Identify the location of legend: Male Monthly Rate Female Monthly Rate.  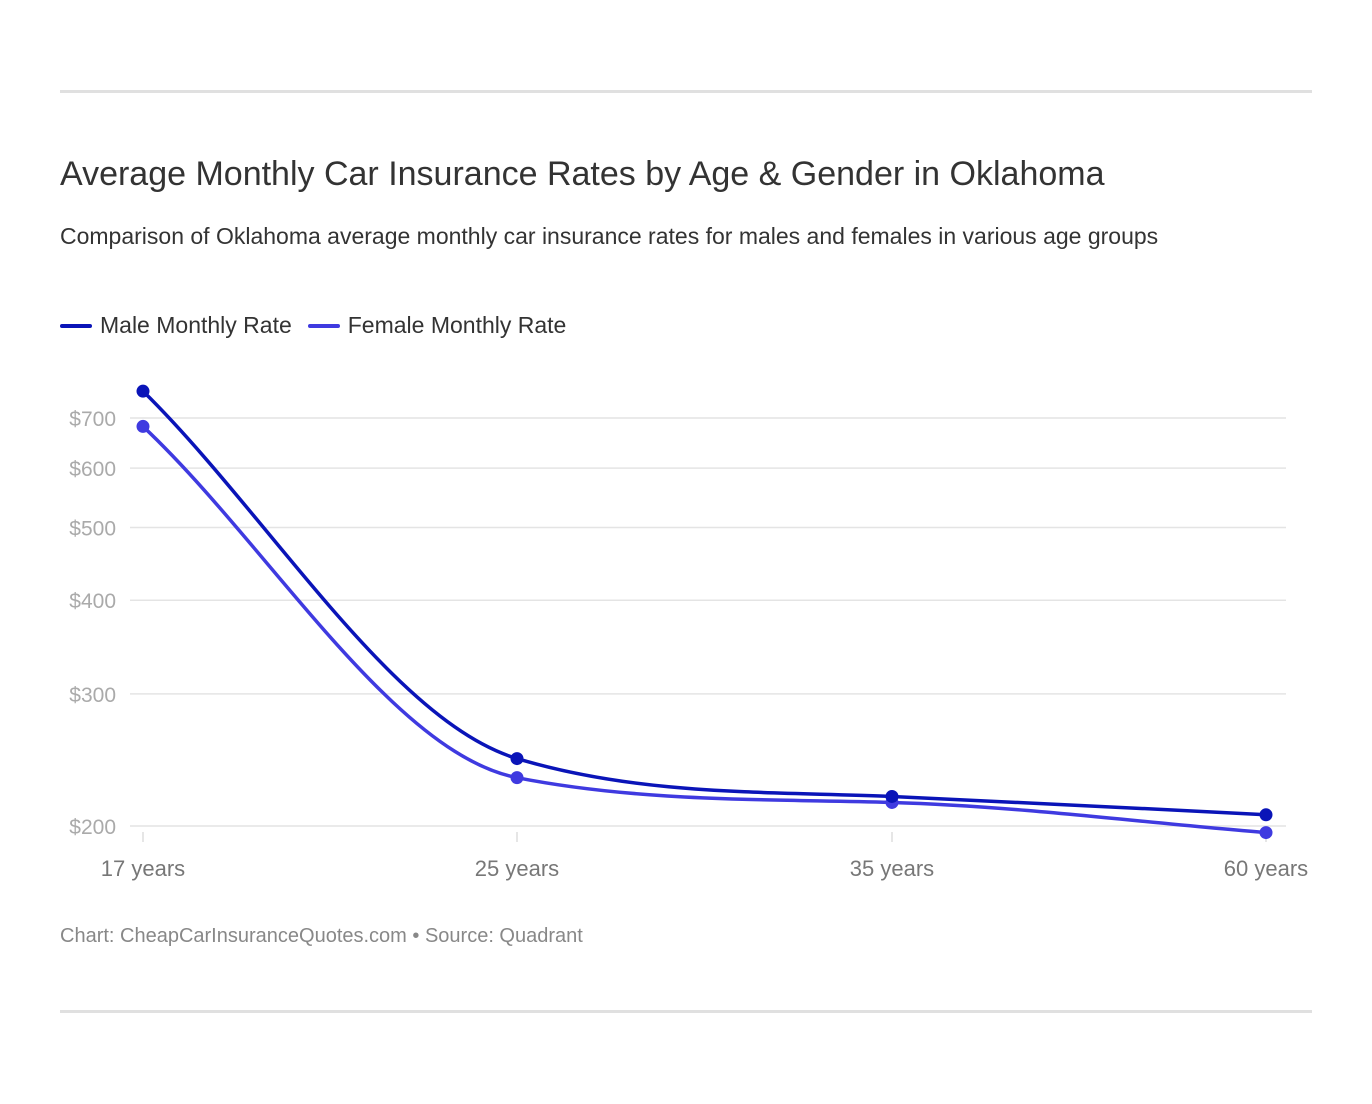
(313, 325).